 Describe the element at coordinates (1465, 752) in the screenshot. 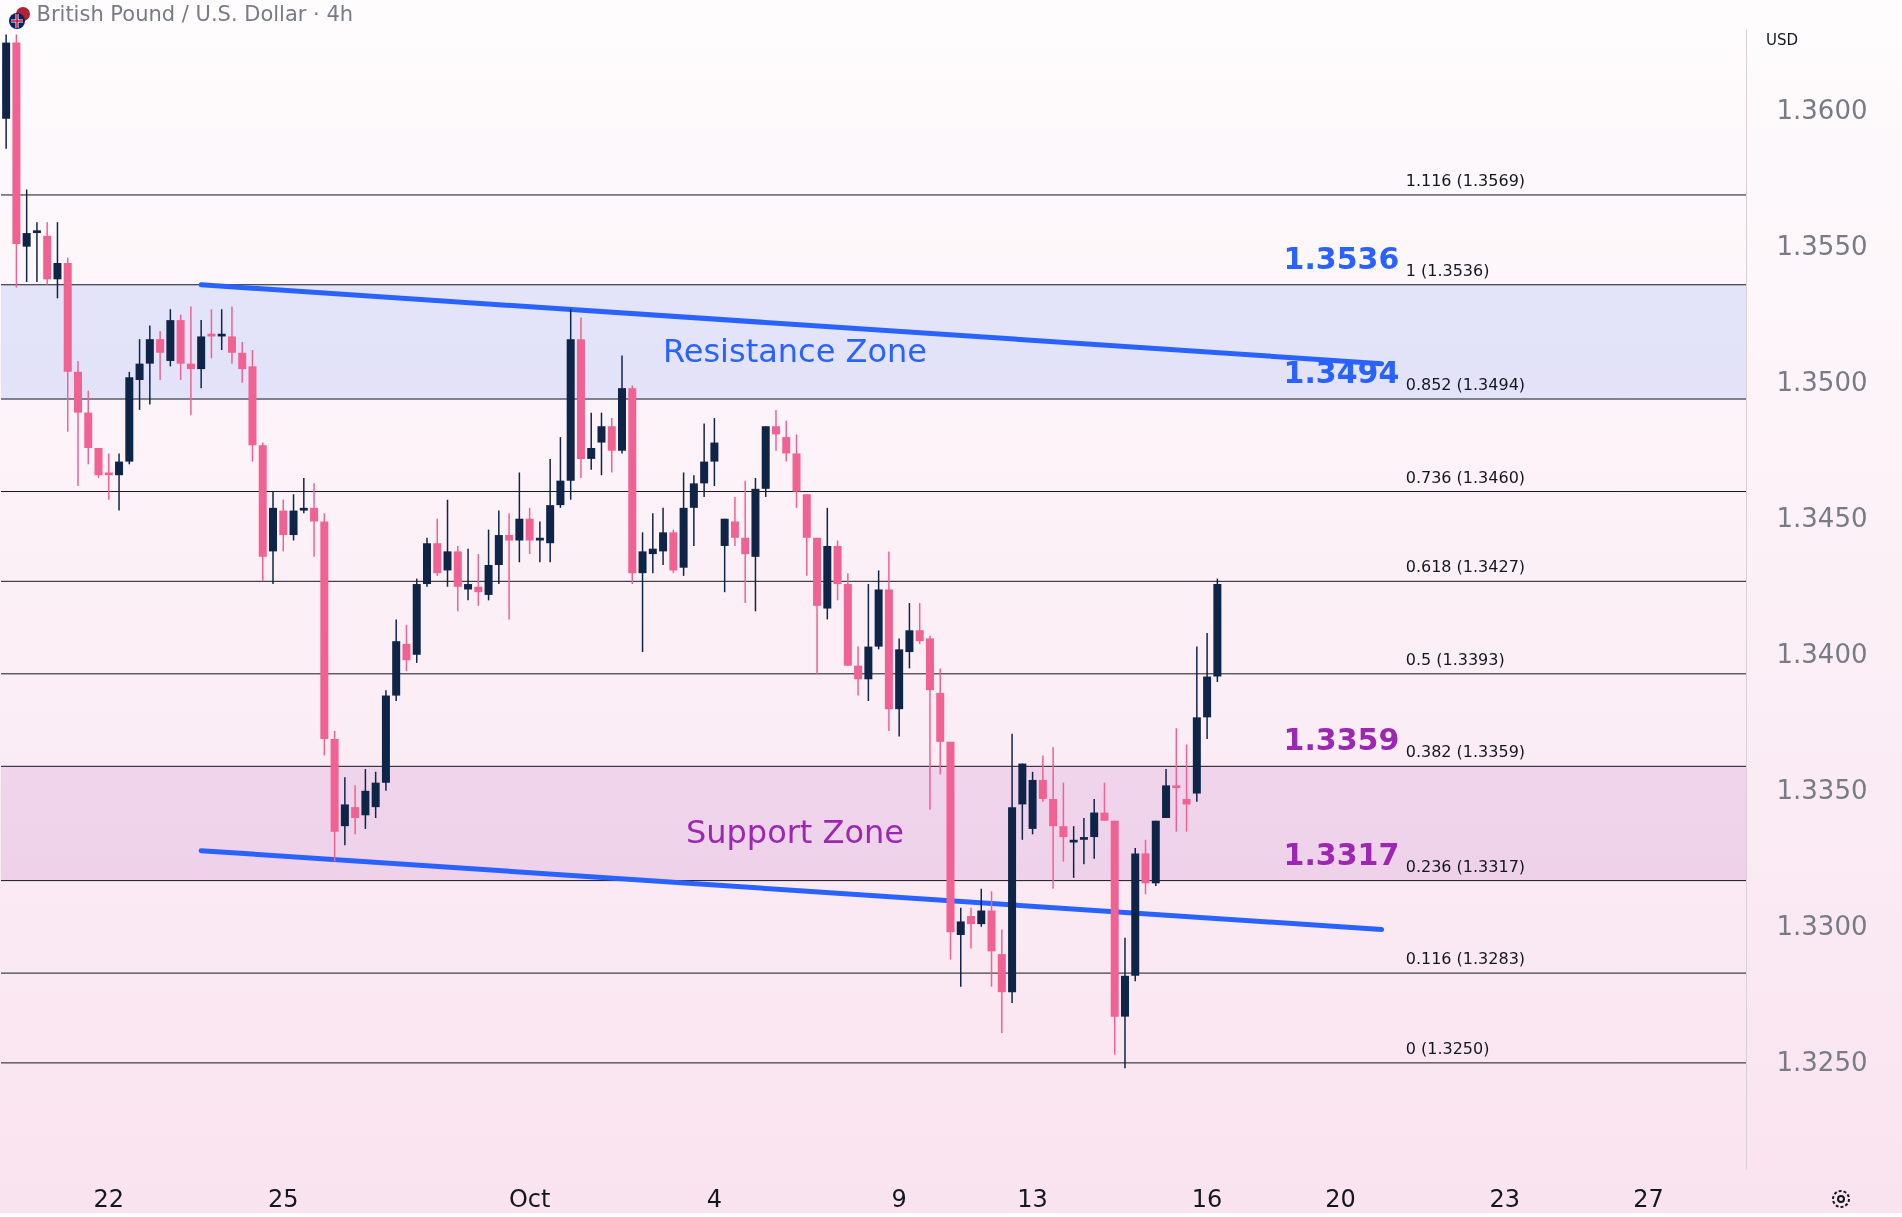

I see `ref-line-label: 0.382 (1.3359)` at that location.